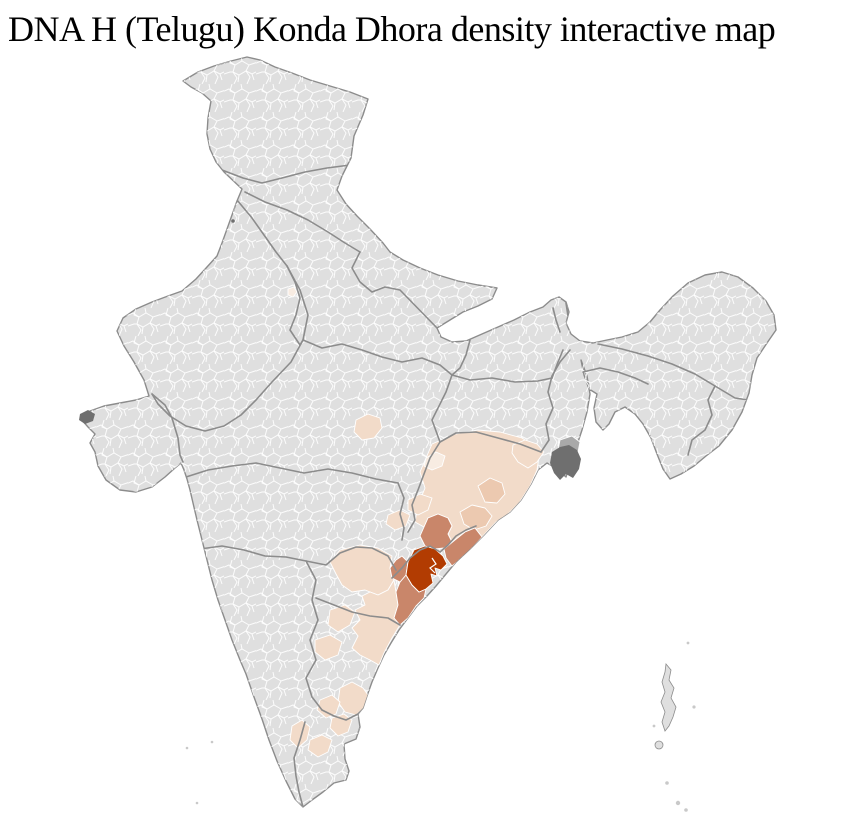  What do you see at coordinates (199, 772) in the screenshot?
I see `lakshadweep-islands` at bounding box center [199, 772].